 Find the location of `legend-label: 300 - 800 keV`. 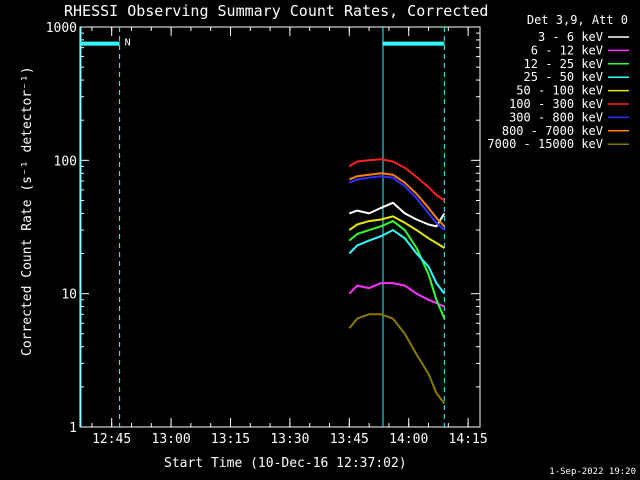

legend-label: 300 - 800 keV is located at coordinates (556, 117).